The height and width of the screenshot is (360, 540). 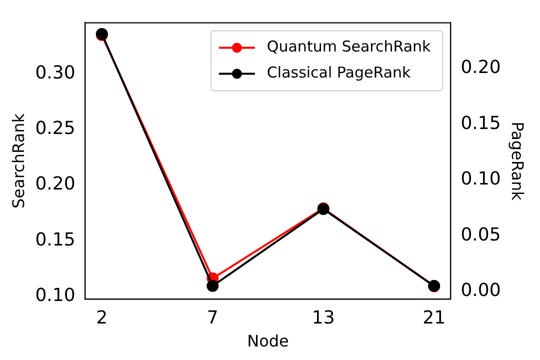 What do you see at coordinates (55, 184) in the screenshot?
I see `y-tick-label: 0.20` at bounding box center [55, 184].